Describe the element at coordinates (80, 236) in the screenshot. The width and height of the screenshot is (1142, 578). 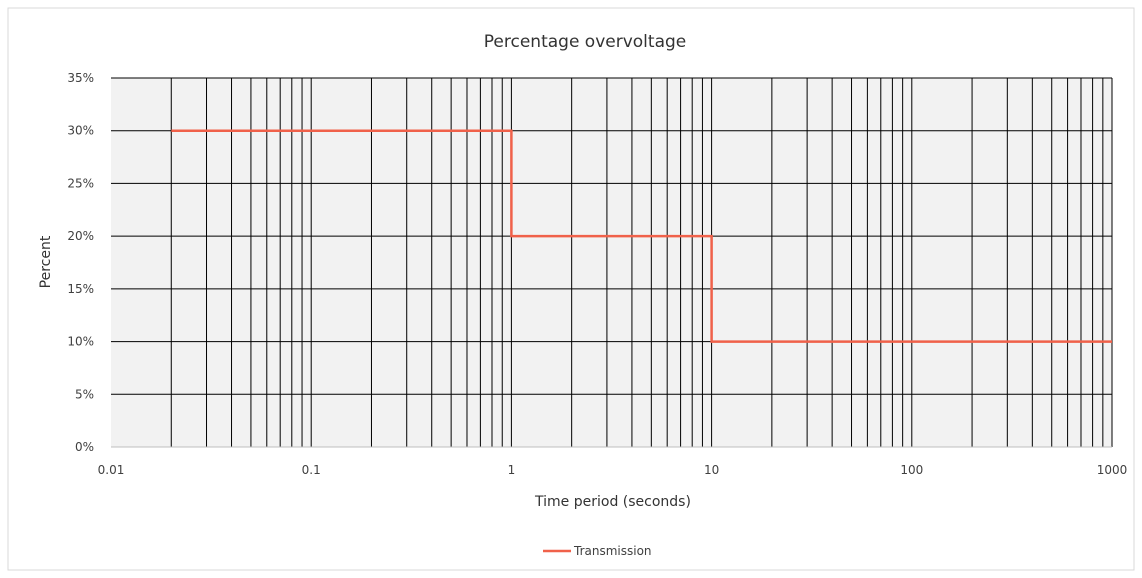
I see `y-tick-label: 20%` at that location.